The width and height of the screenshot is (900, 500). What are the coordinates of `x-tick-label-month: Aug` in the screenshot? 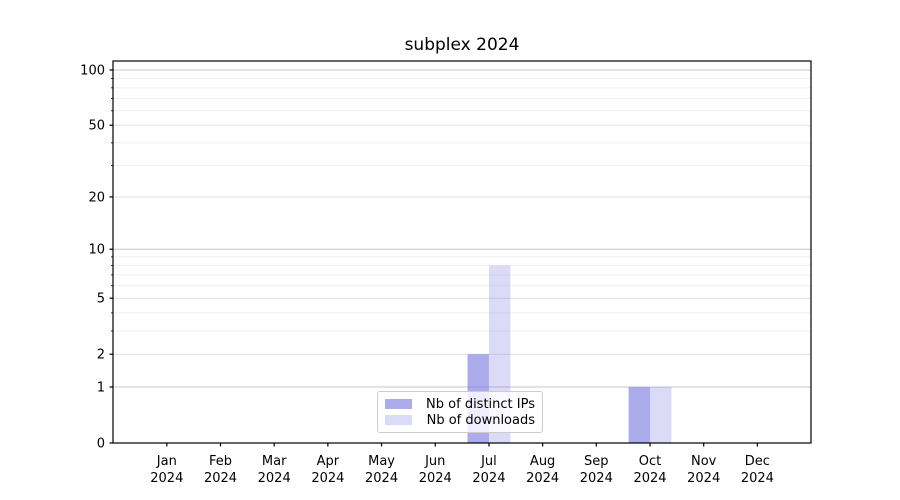 It's located at (542, 461).